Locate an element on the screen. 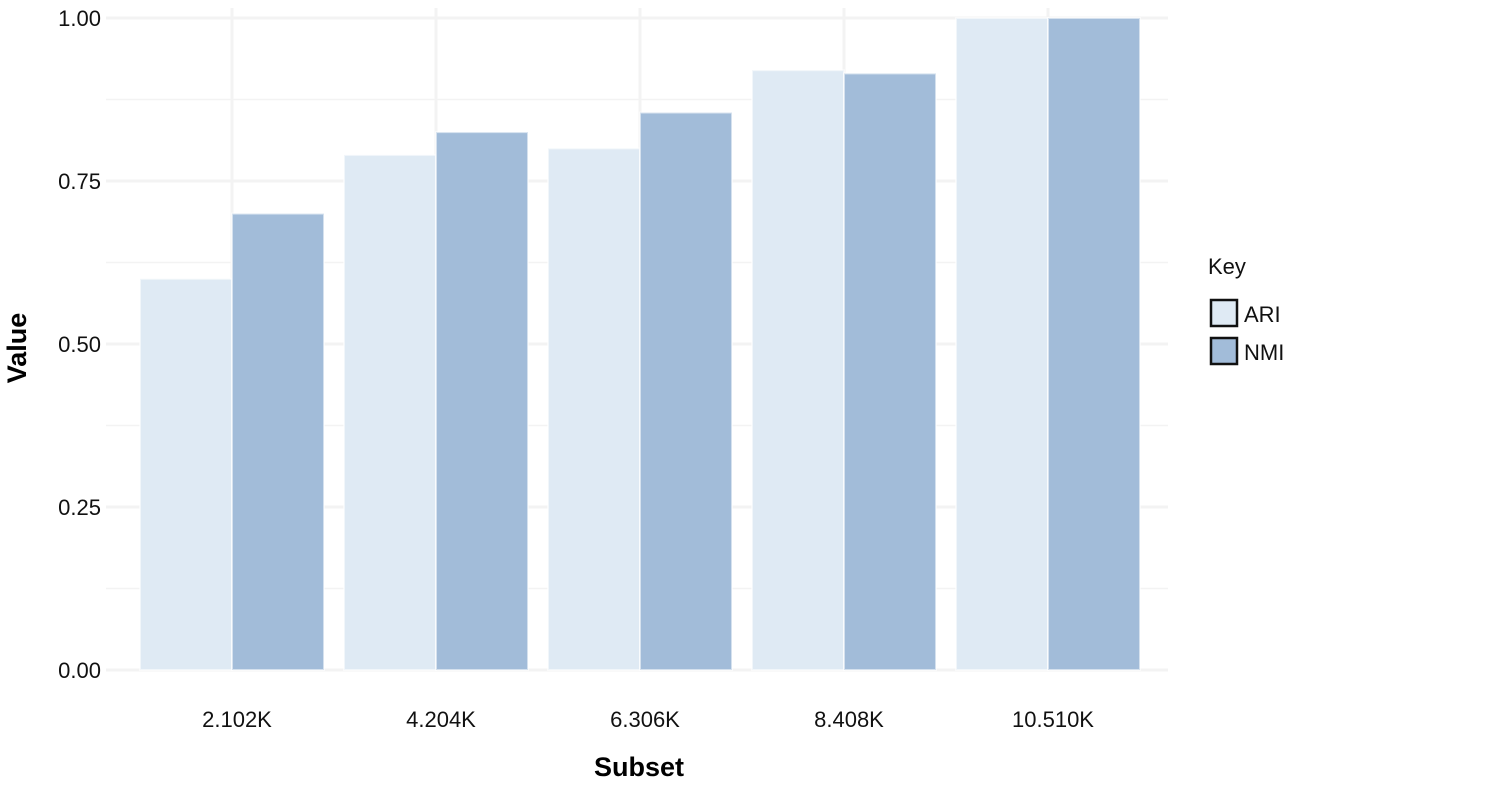 This screenshot has height=788, width=1486. y-tick-label: 0.00 is located at coordinates (79, 670).